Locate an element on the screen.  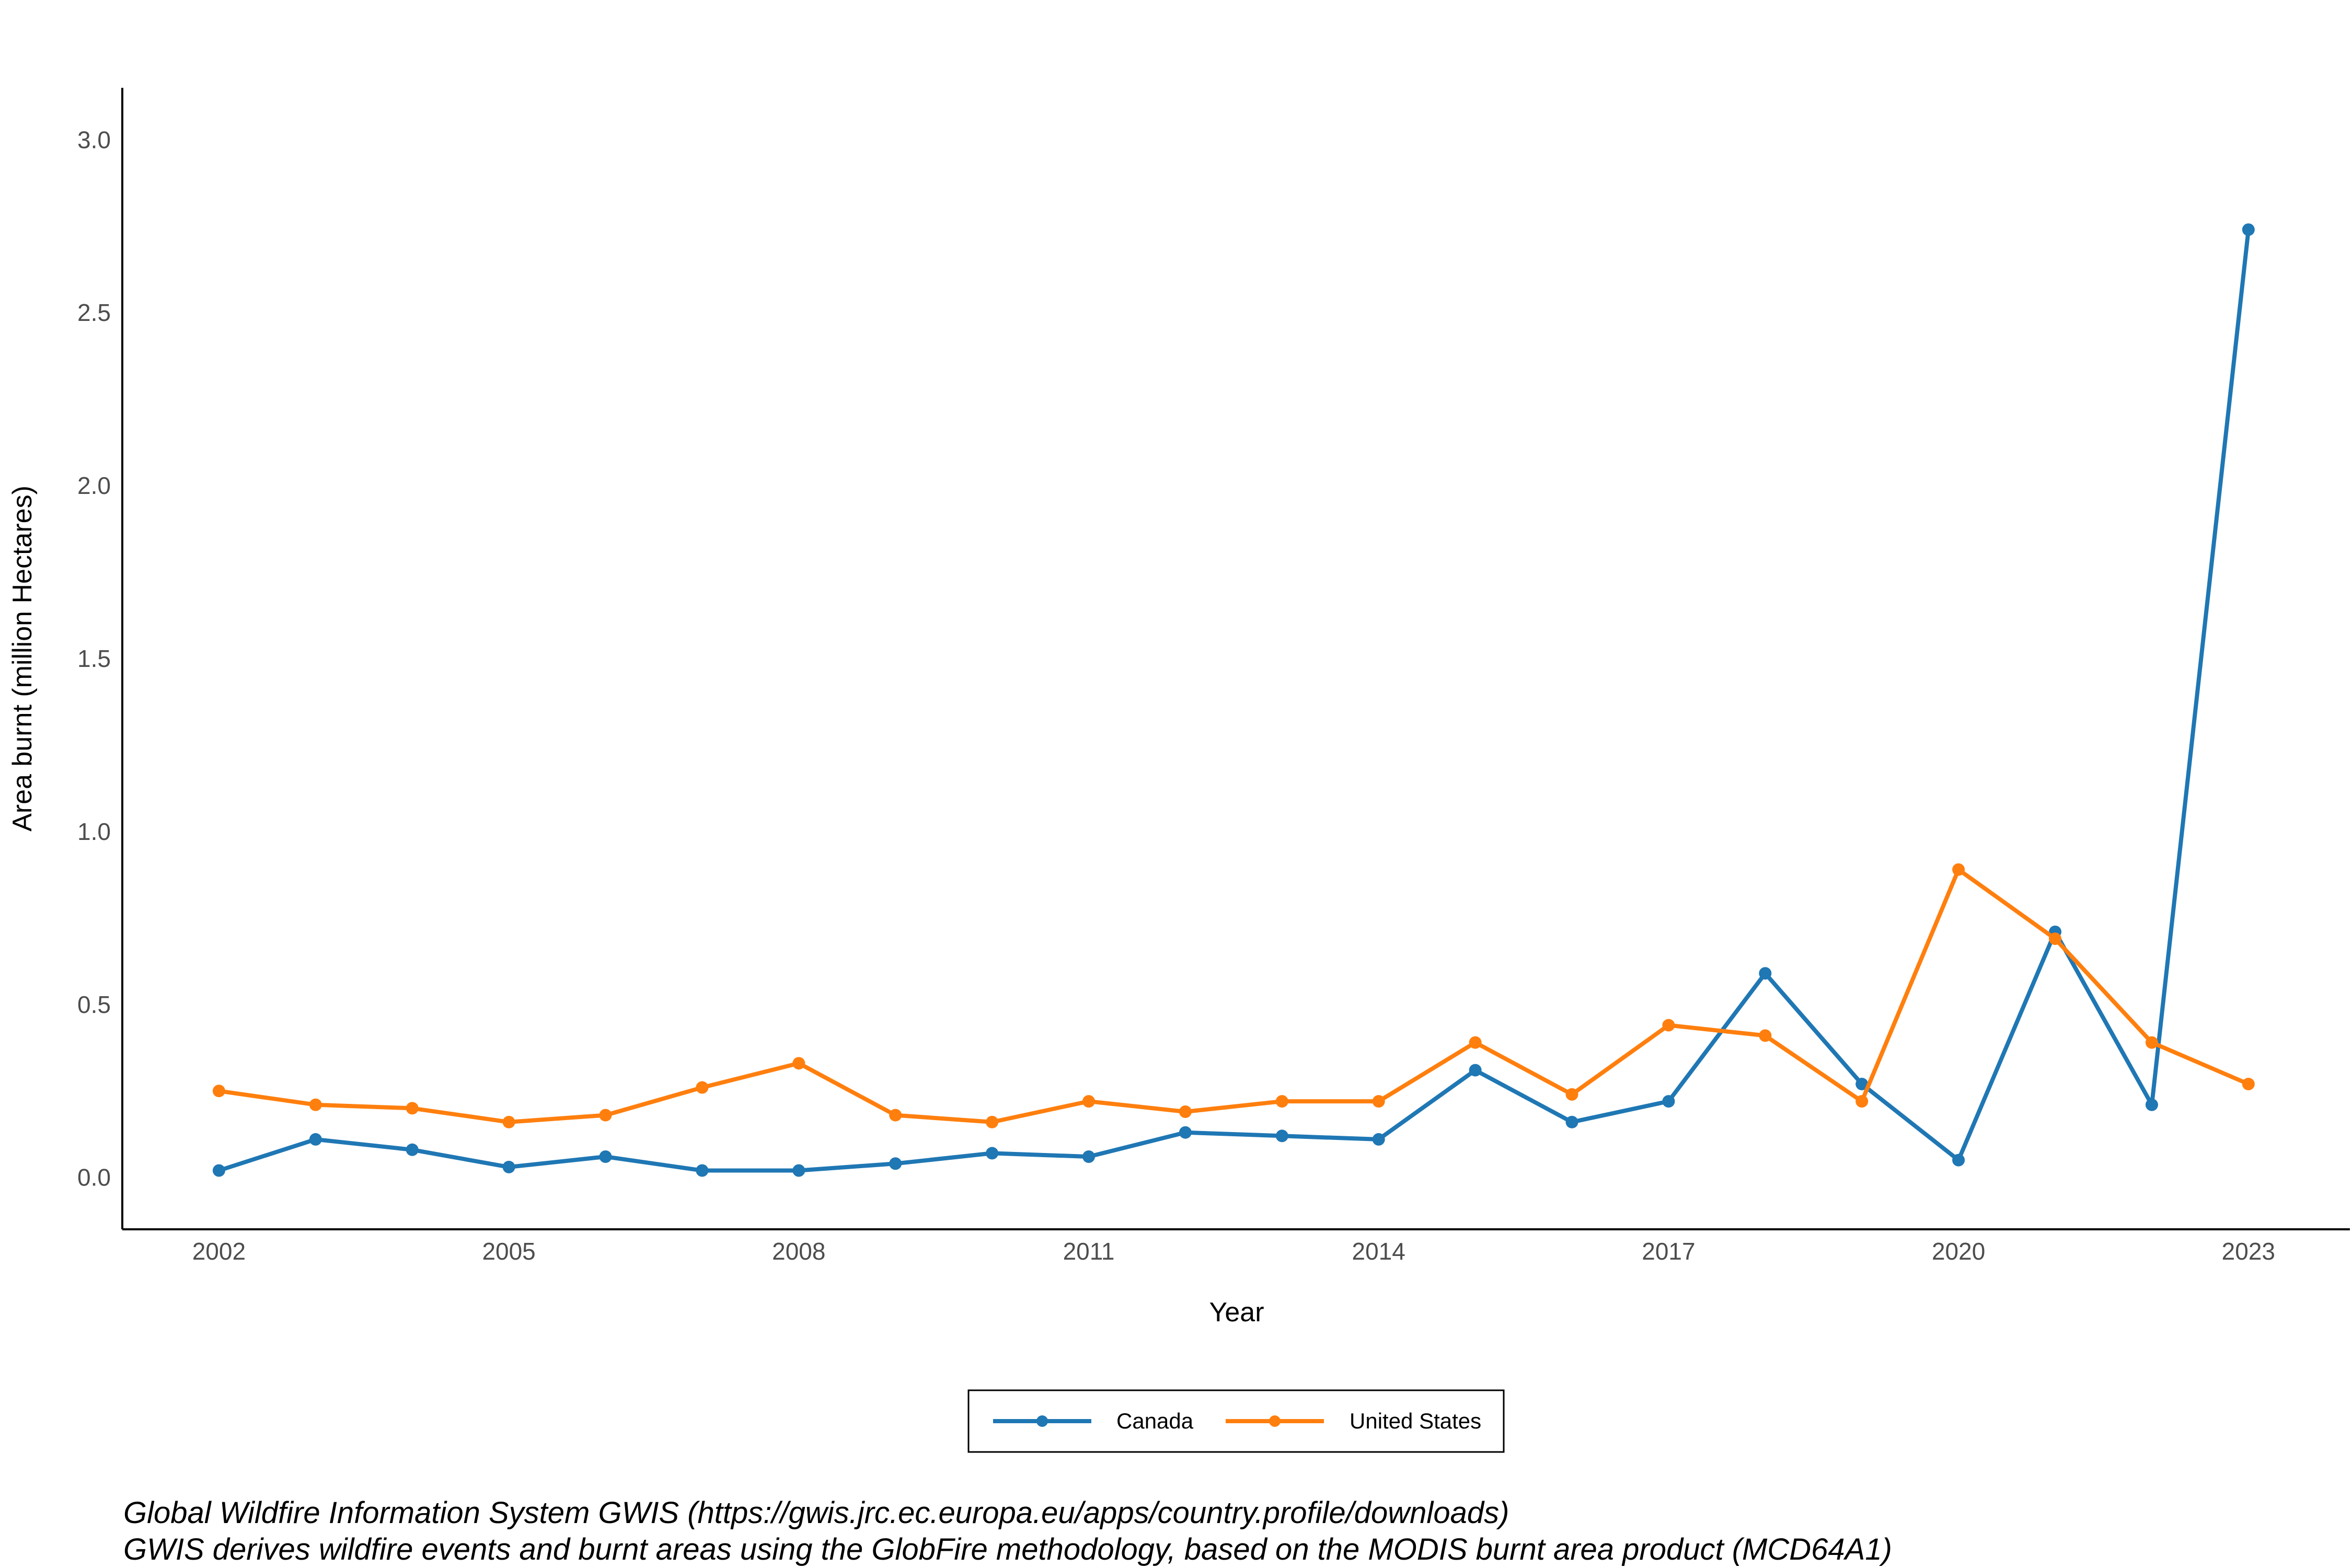
x-tick-label: 2008 is located at coordinates (798, 1251).